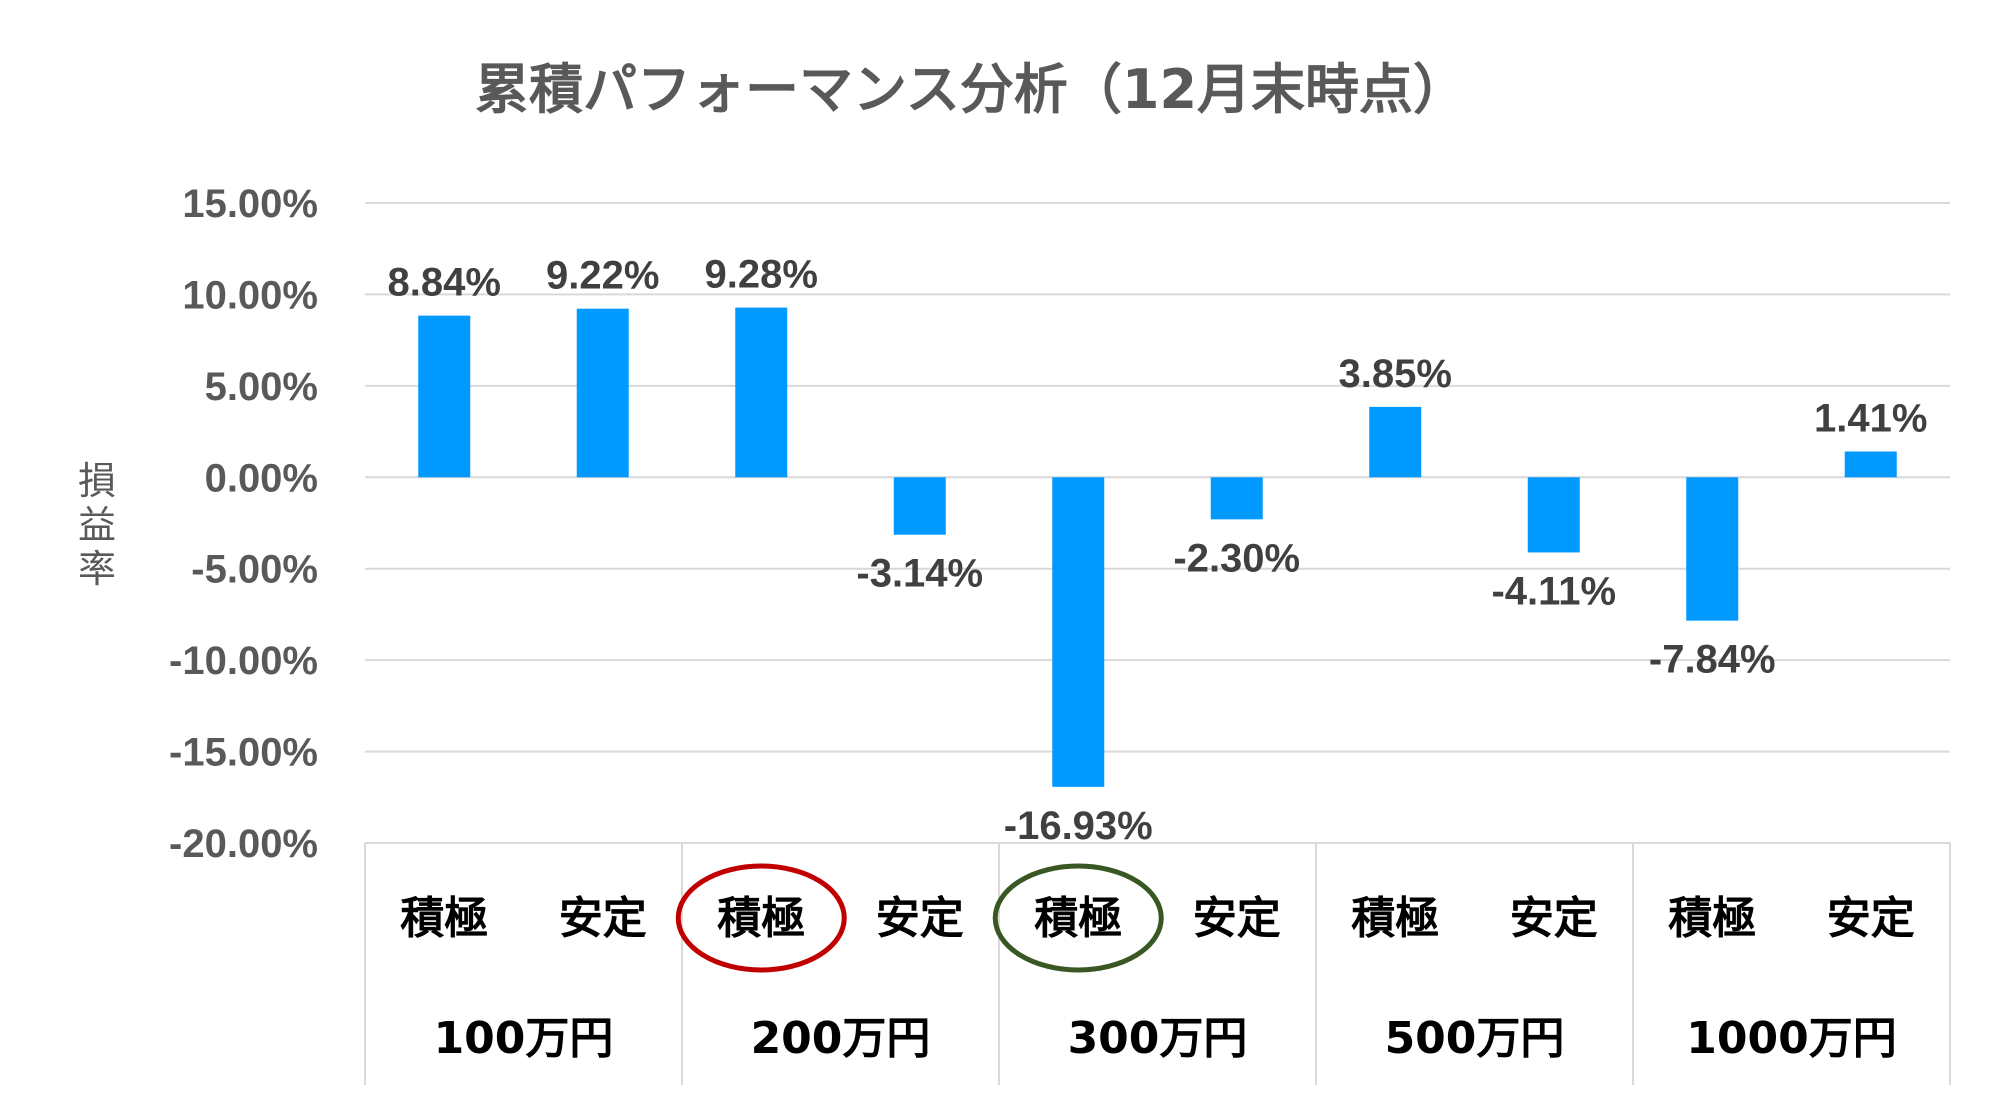 The height and width of the screenshot is (1099, 1991). I want to click on data-label: 8.84%, so click(444, 283).